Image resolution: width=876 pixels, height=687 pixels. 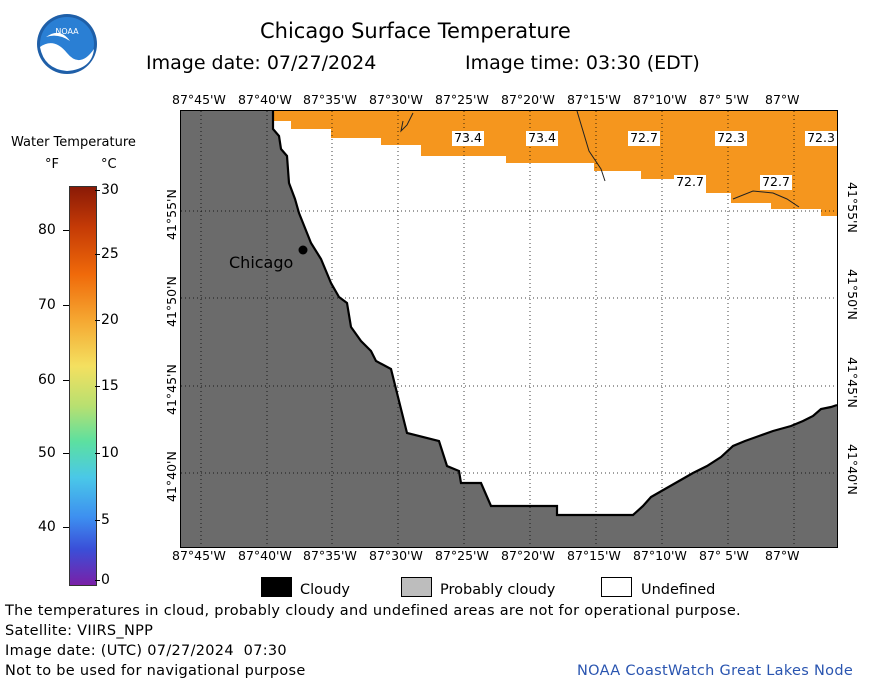 What do you see at coordinates (67, 44) in the screenshot?
I see `noaa-logo: NOAA` at bounding box center [67, 44].